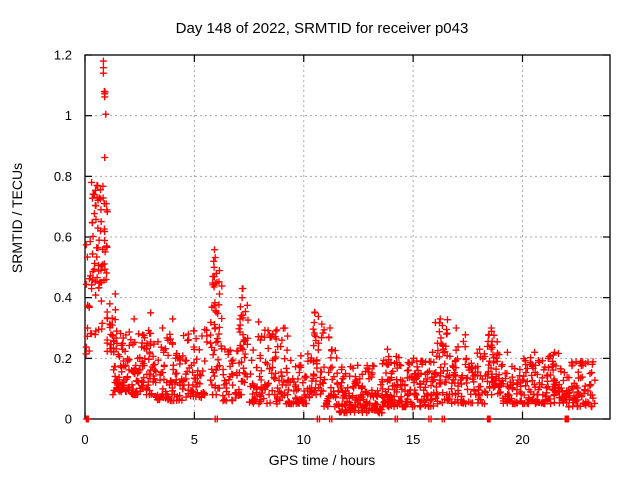  Describe the element at coordinates (413, 439) in the screenshot. I see `svg-text: 15` at that location.